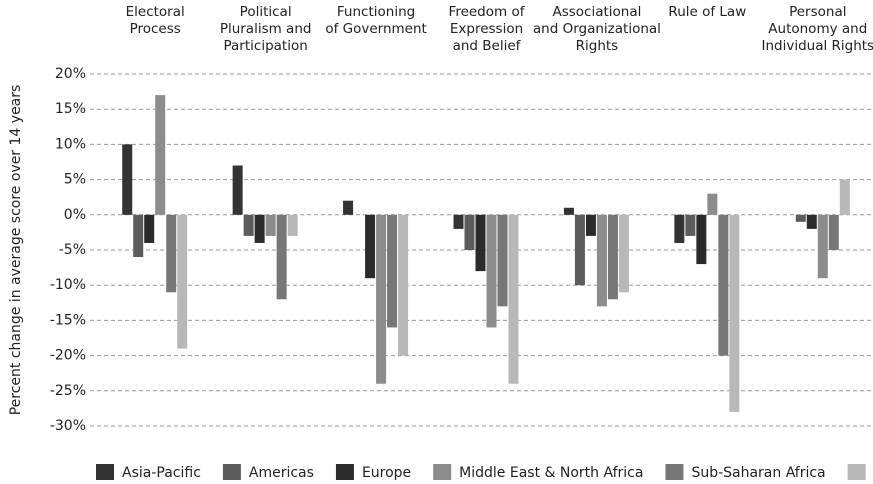 This screenshot has height=484, width=873. I want to click on y-tick-label: 15%, so click(70, 109).